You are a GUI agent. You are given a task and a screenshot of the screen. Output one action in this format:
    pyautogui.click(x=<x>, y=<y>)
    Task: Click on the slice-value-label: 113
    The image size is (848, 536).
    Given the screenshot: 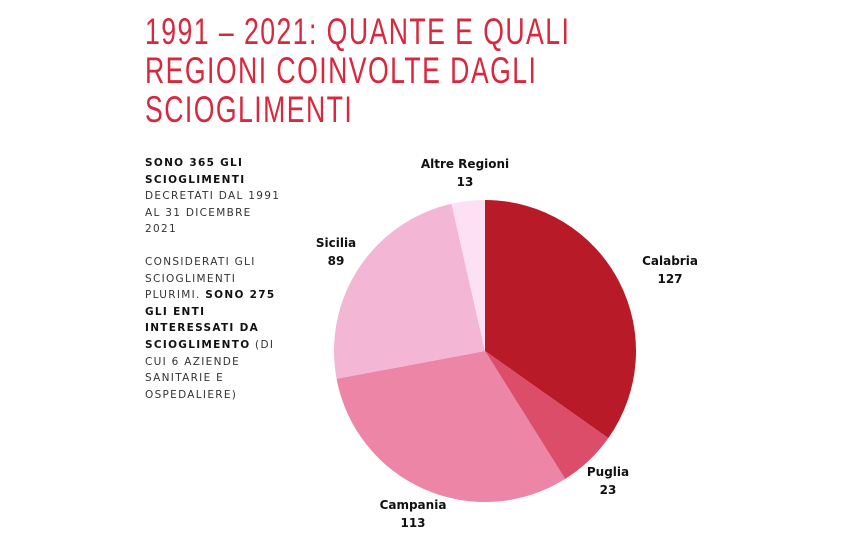 What is the action you would take?
    pyautogui.click(x=412, y=523)
    